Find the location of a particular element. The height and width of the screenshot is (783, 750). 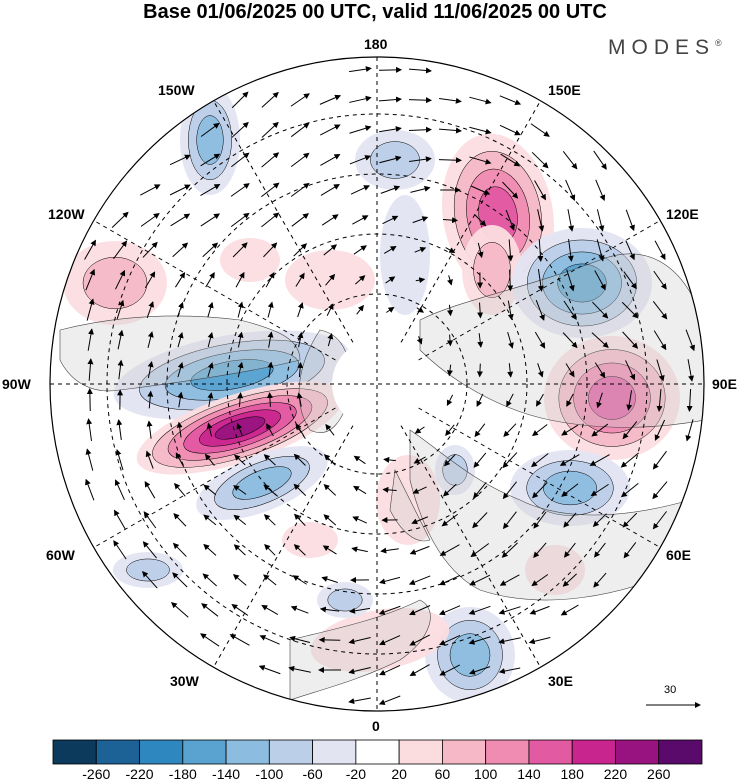

colorbar-label: 20 is located at coordinates (399, 774).